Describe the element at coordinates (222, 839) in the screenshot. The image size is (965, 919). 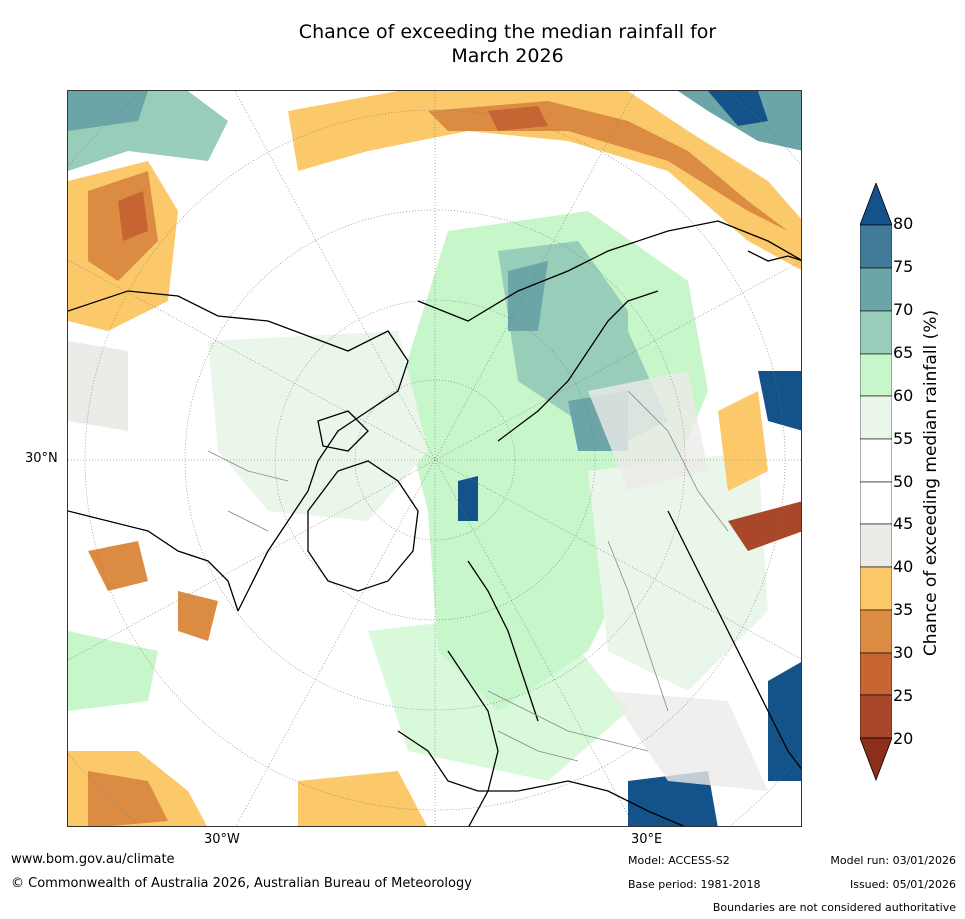
I see `lon-label-30w: 30°W` at that location.